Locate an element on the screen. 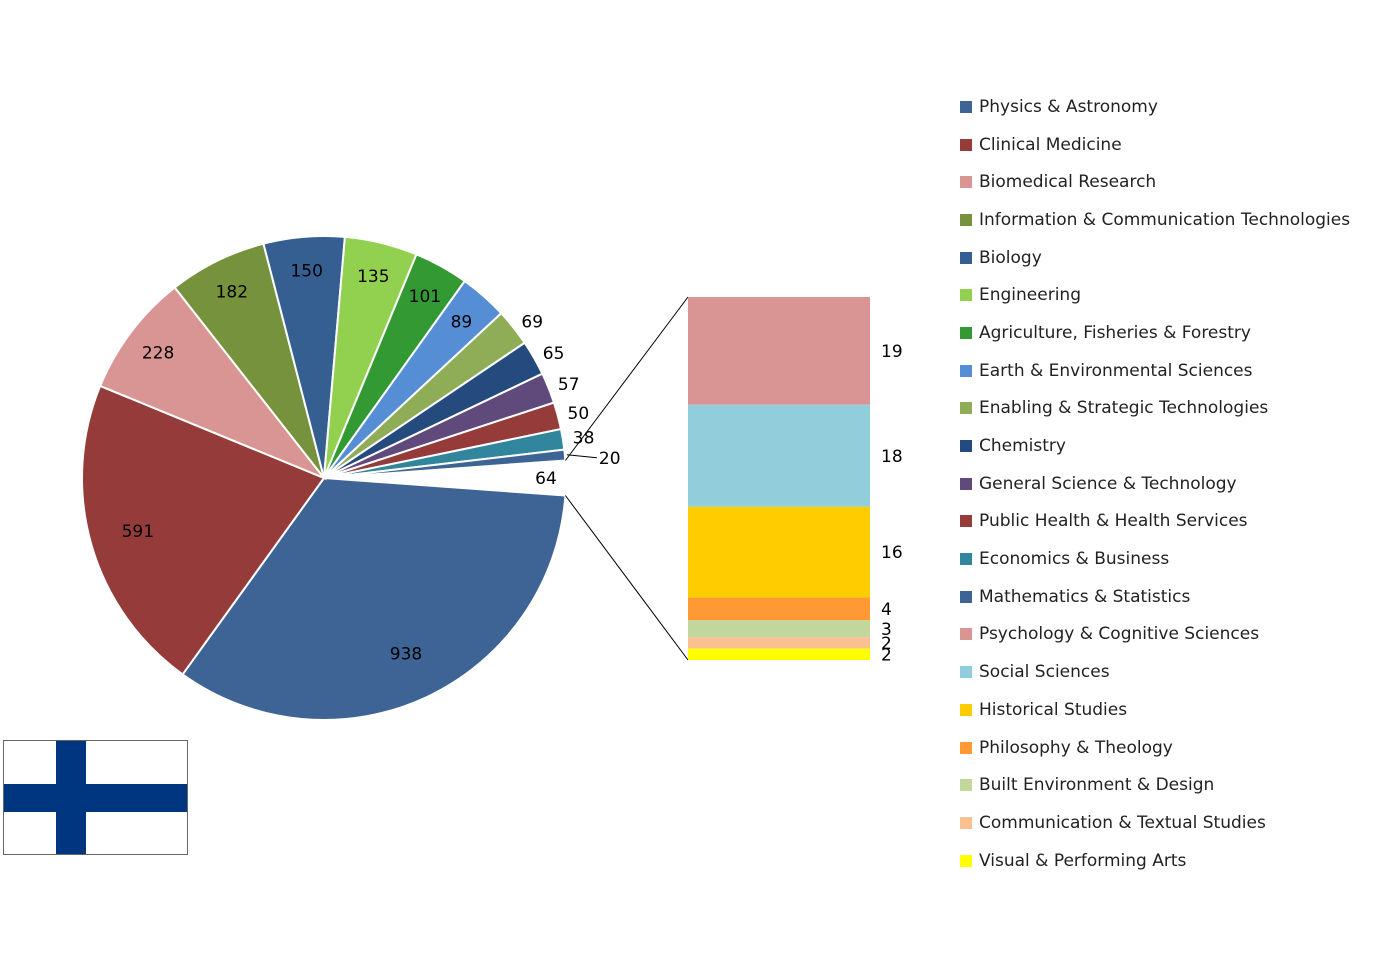  pie-slice-biomedical-research is located at coordinates (213, 383).